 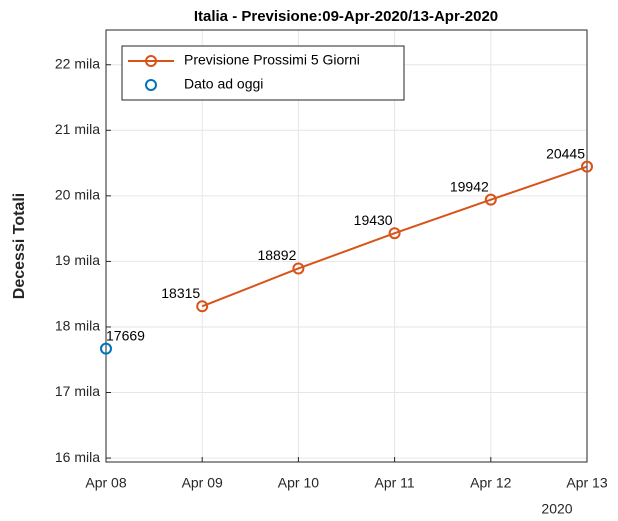 I want to click on x-tick-label: Apr 13, so click(x=586, y=483).